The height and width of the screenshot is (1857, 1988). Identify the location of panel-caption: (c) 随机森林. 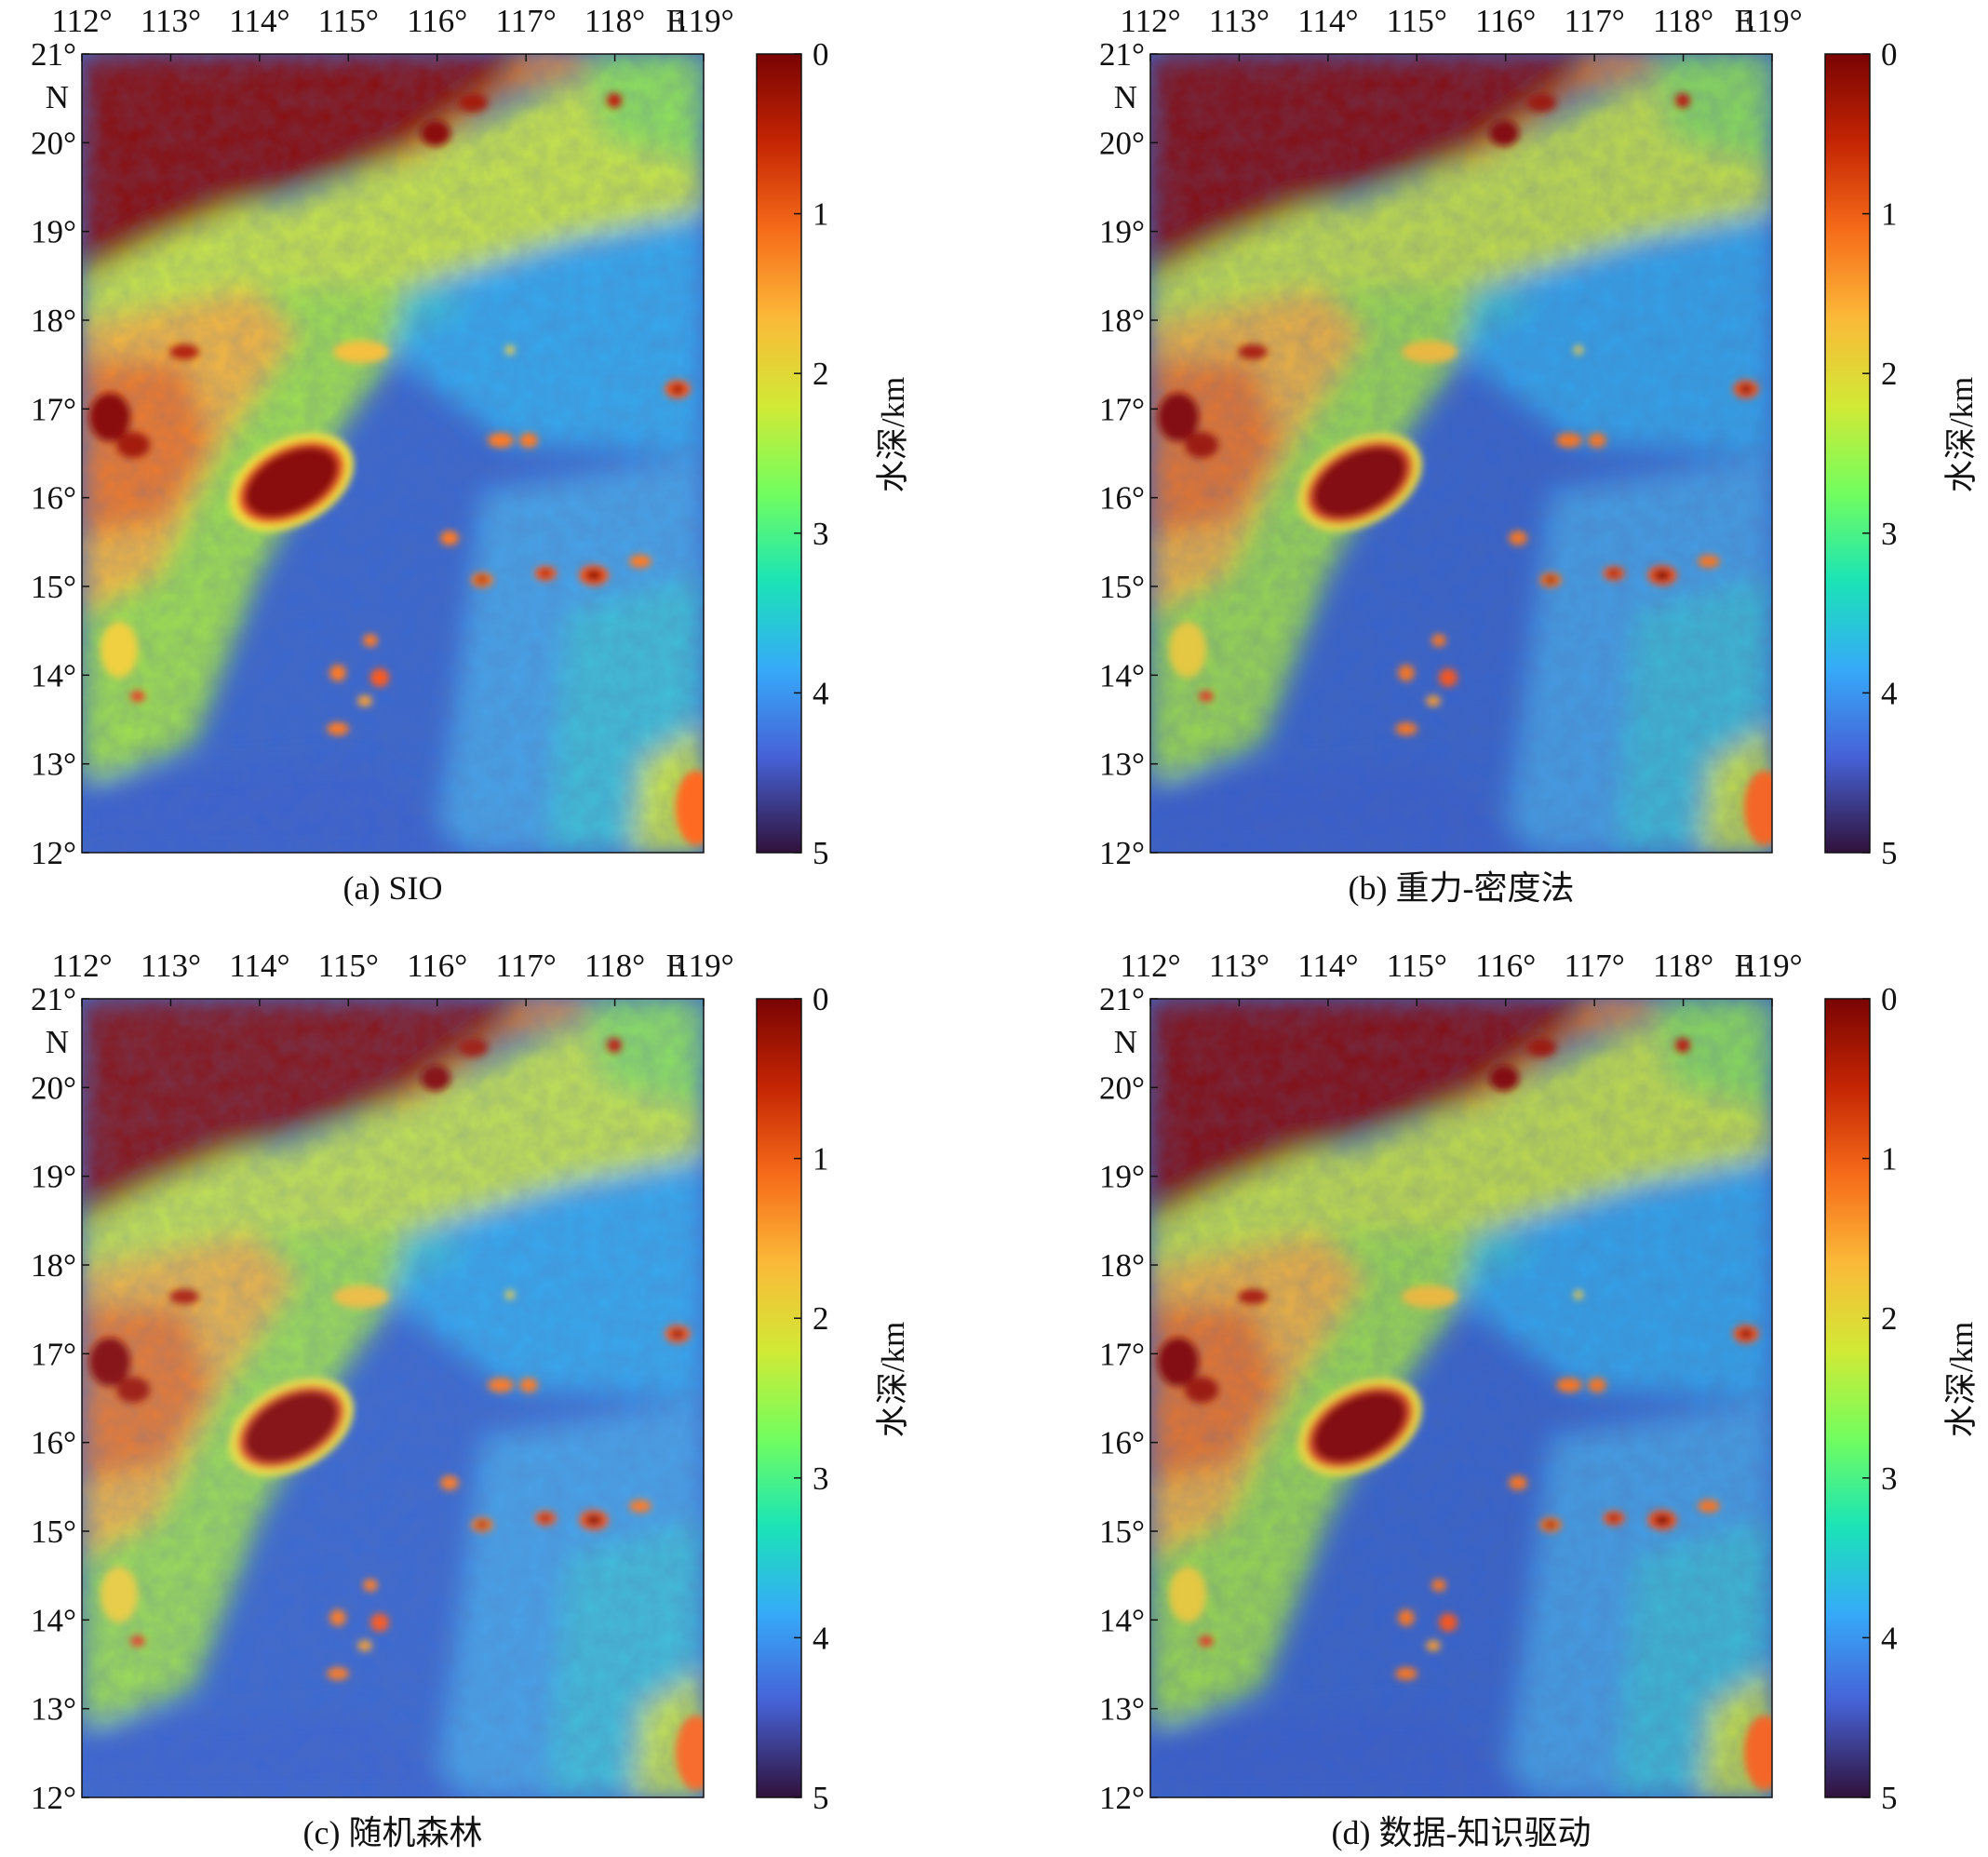
(393, 1832).